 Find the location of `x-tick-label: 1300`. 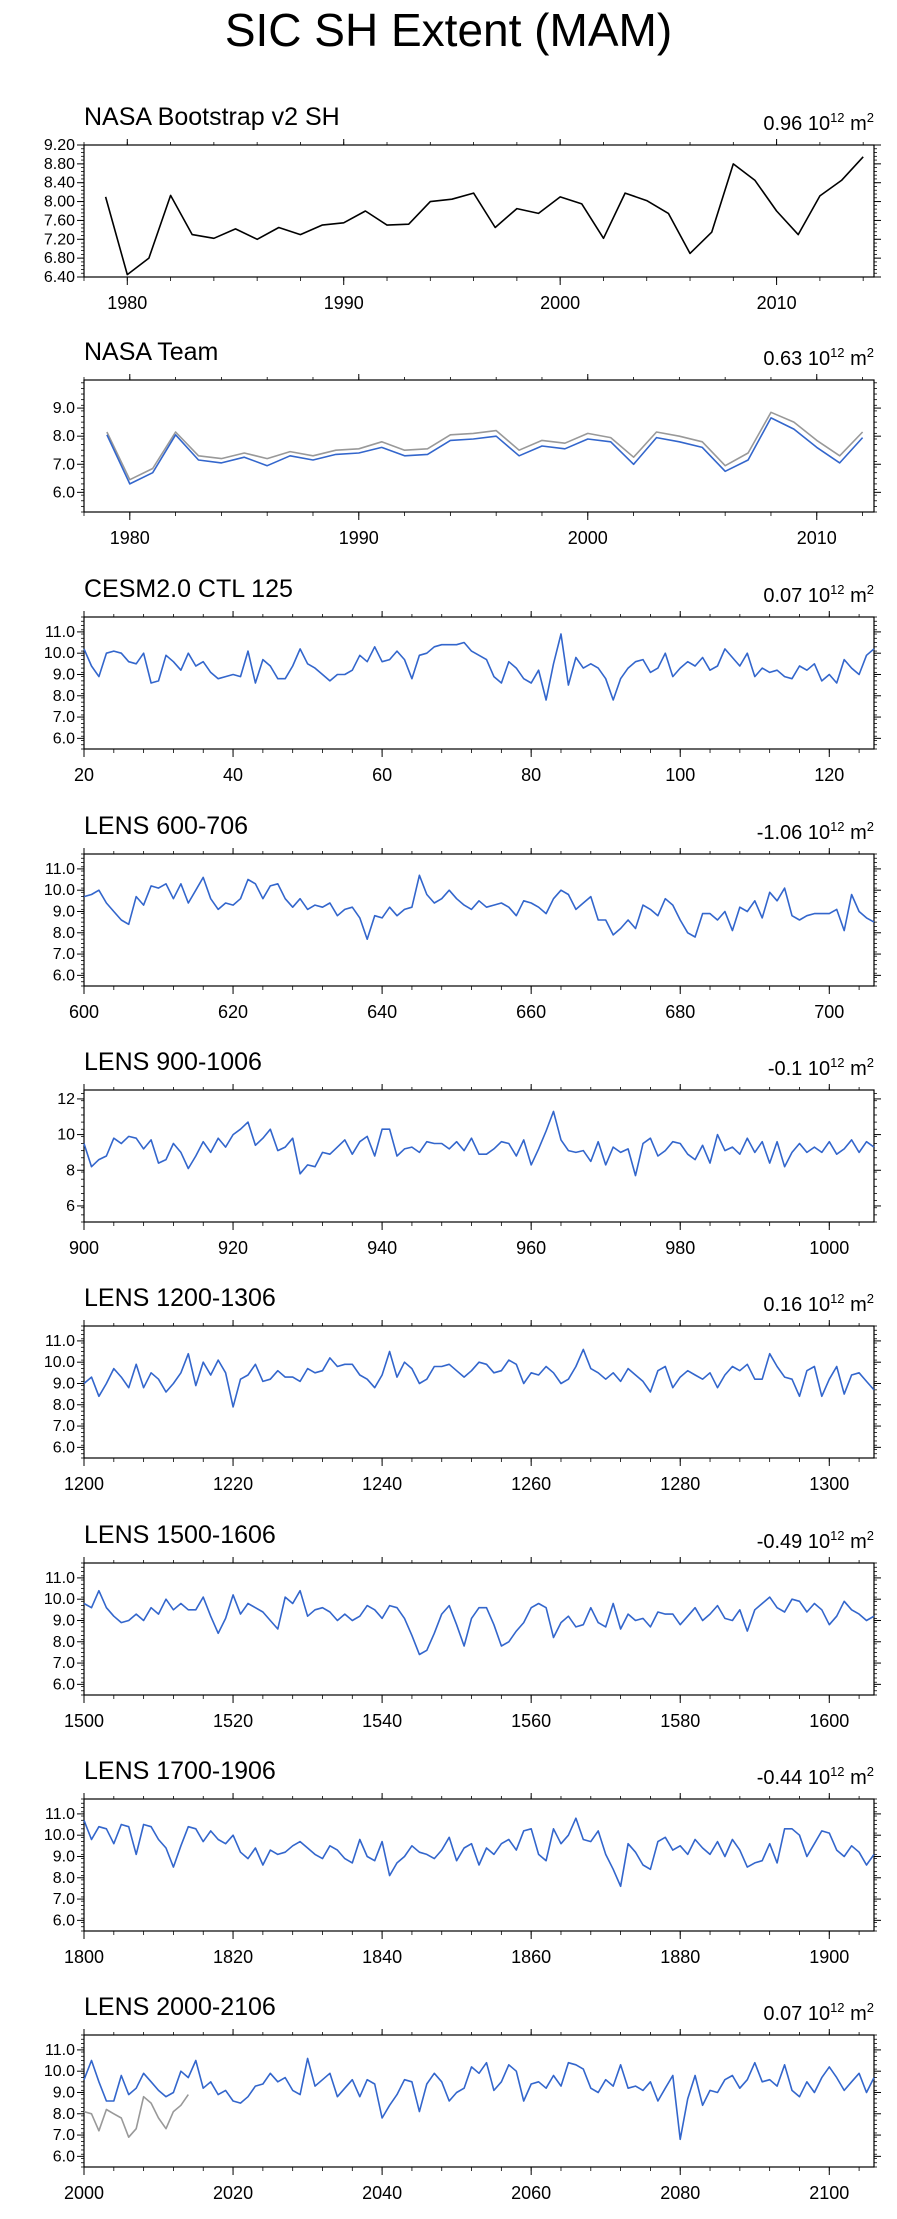

x-tick-label: 1300 is located at coordinates (829, 1484).